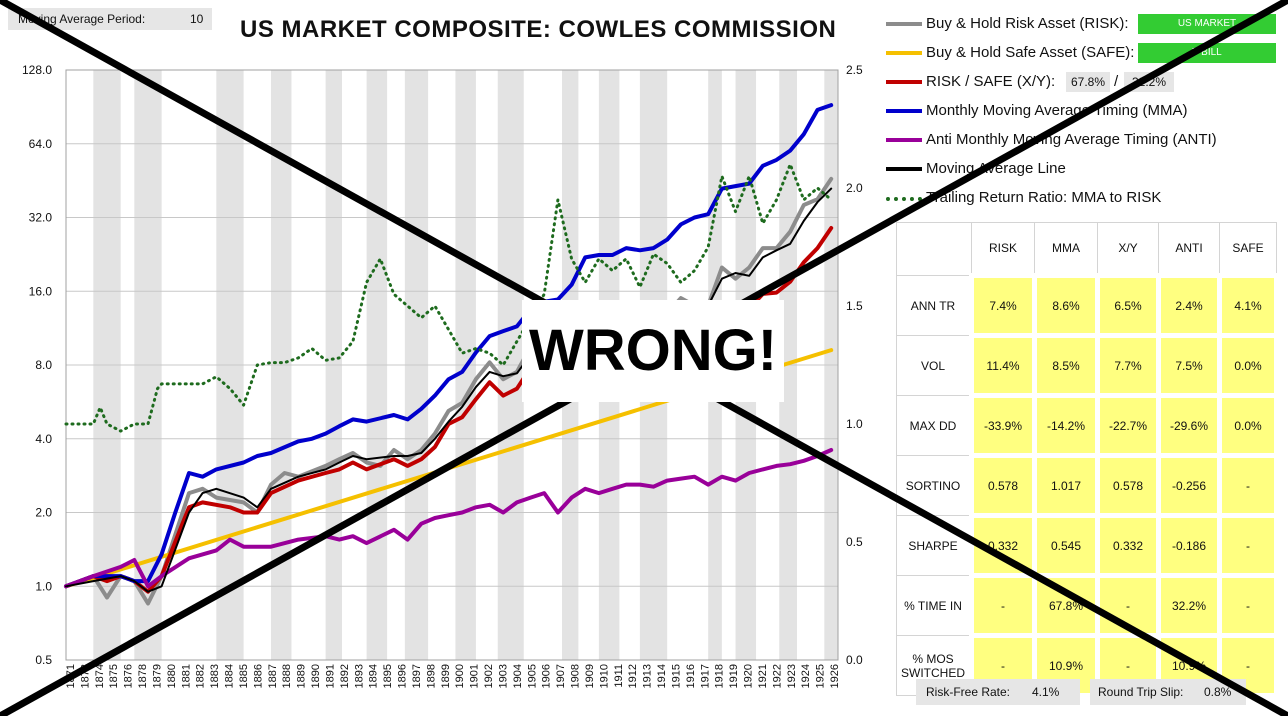 Image resolution: width=1288 pixels, height=716 pixels. I want to click on x-tick-label: 1914, so click(662, 676).